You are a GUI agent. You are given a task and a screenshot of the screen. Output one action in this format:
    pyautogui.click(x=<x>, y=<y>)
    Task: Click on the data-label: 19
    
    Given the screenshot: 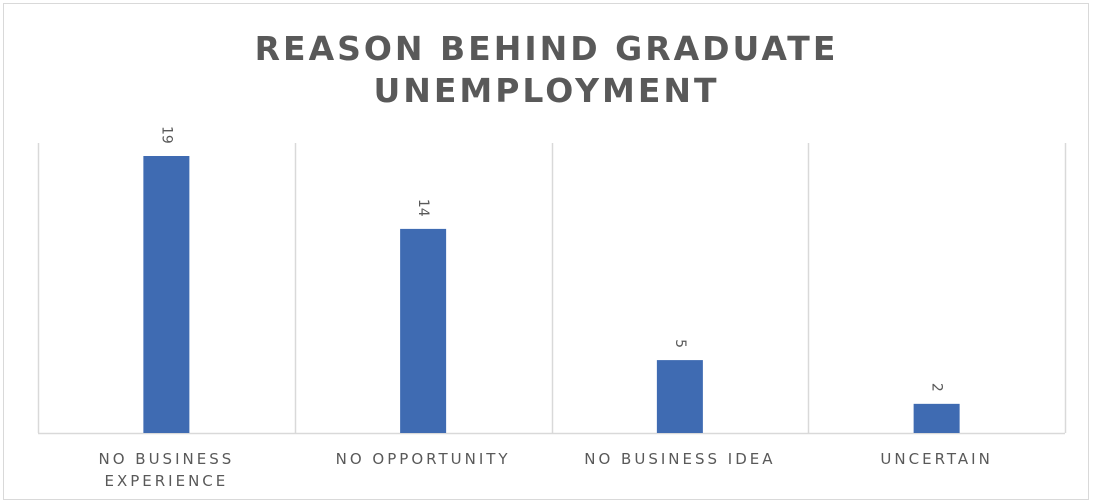 What is the action you would take?
    pyautogui.click(x=166, y=135)
    